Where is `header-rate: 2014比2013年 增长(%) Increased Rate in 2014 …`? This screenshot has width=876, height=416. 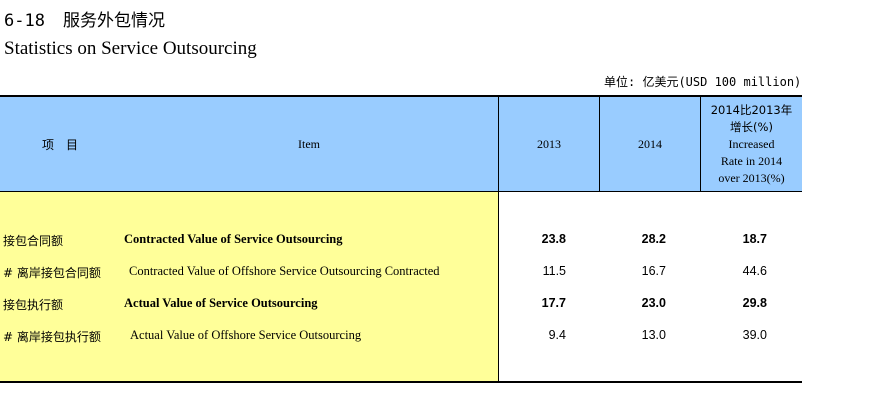
header-rate: 2014比2013年 增长(%) Increased Rate in 2014 … is located at coordinates (751, 144).